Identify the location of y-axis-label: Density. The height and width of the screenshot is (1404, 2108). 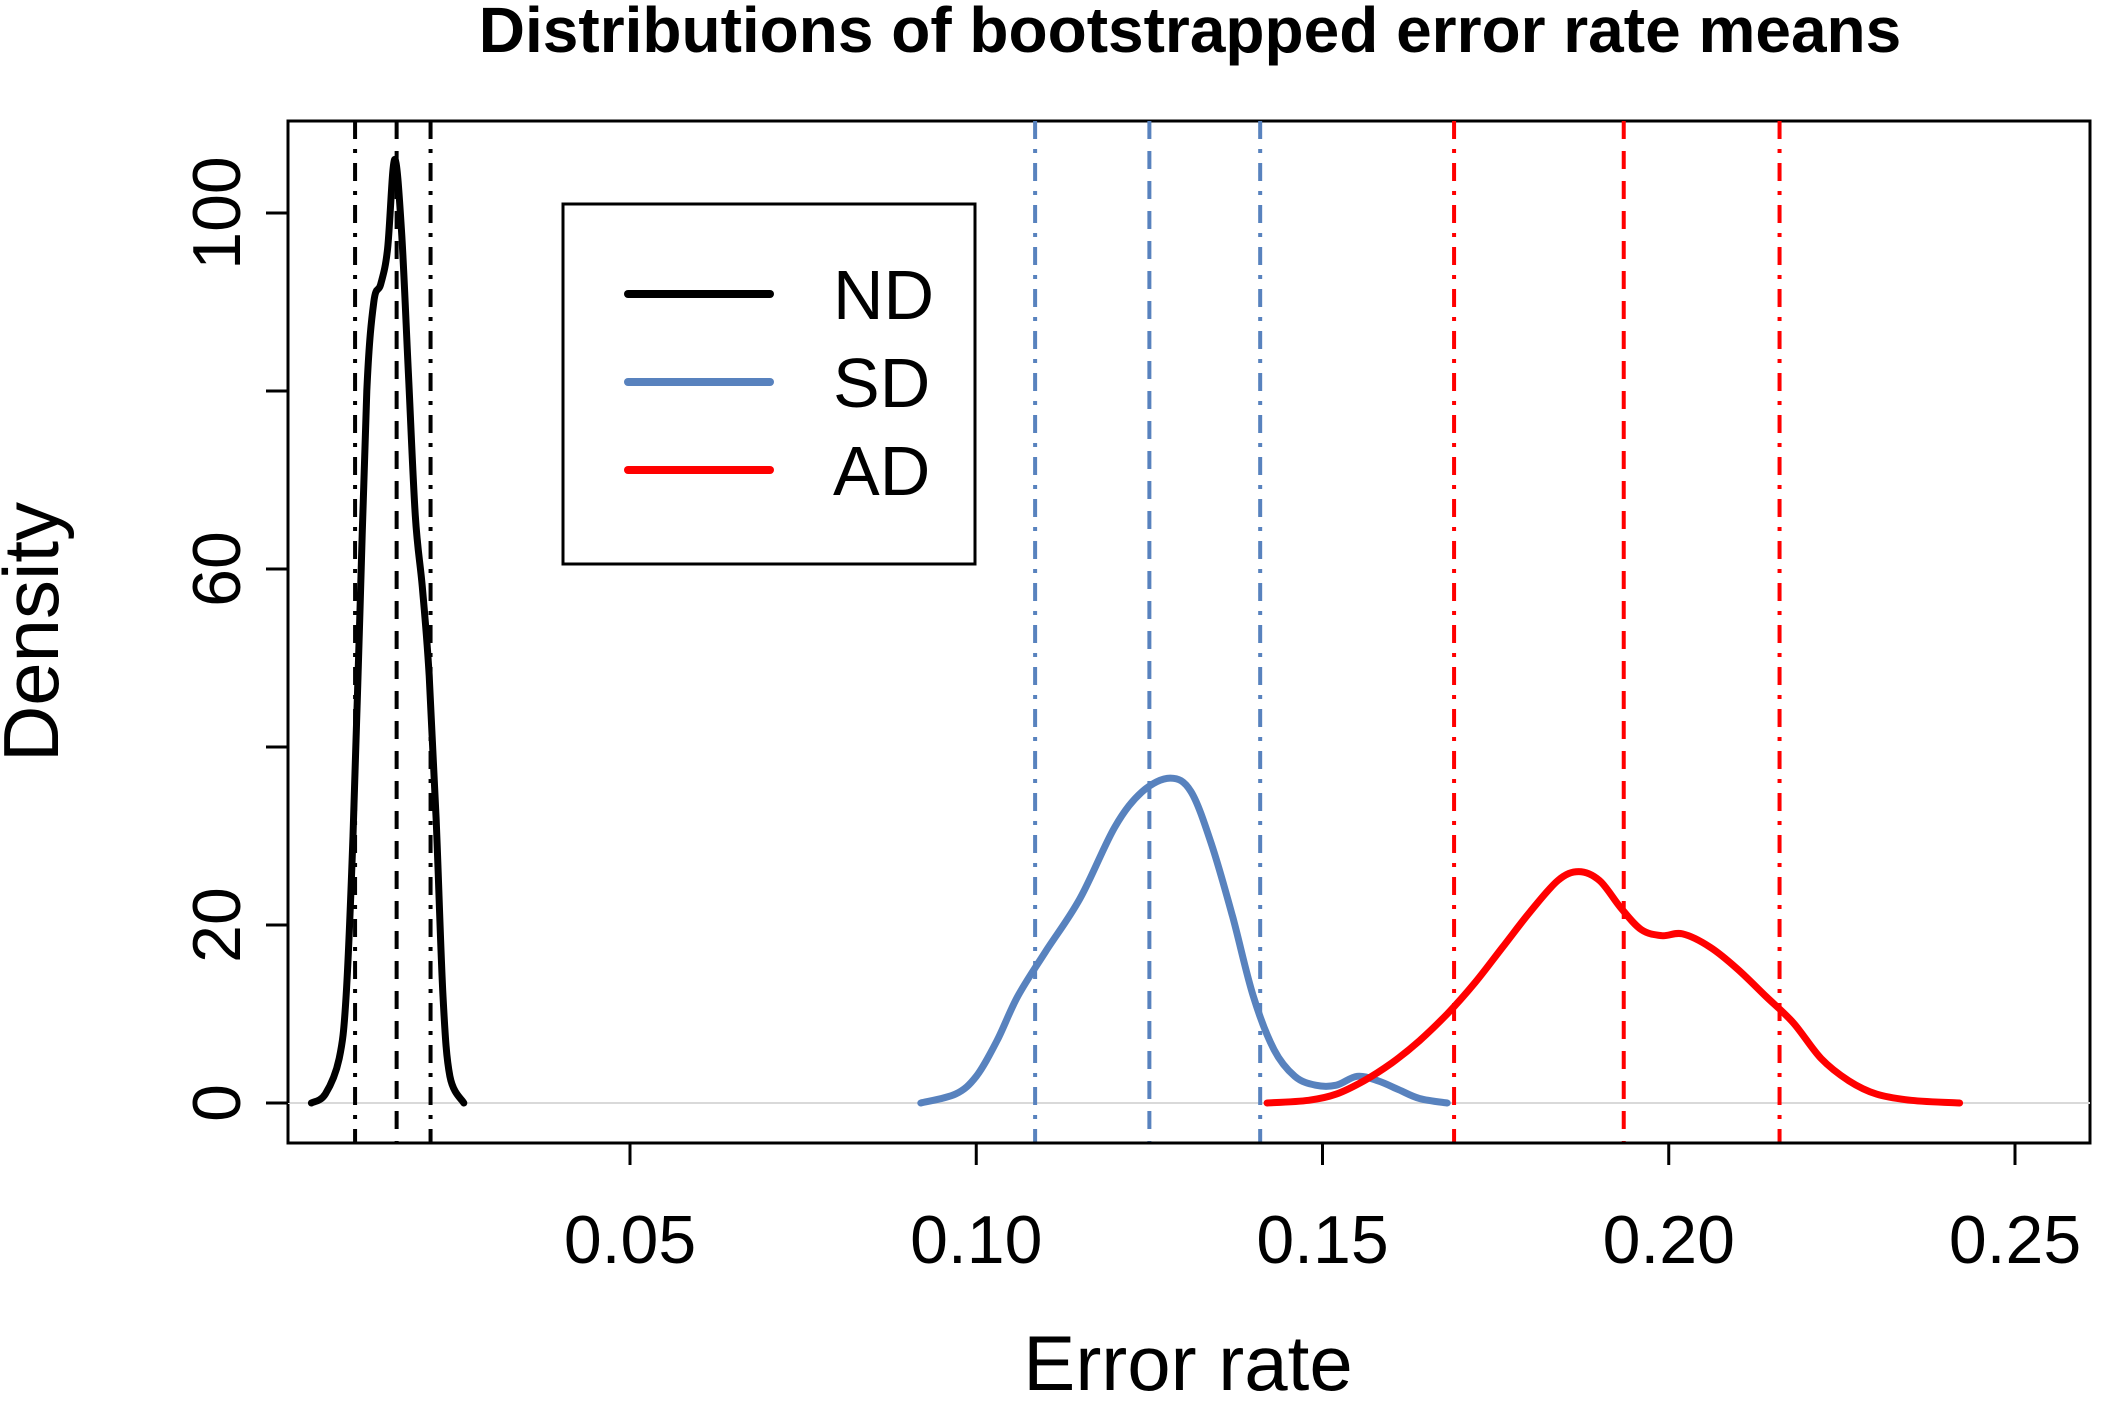
(37, 632).